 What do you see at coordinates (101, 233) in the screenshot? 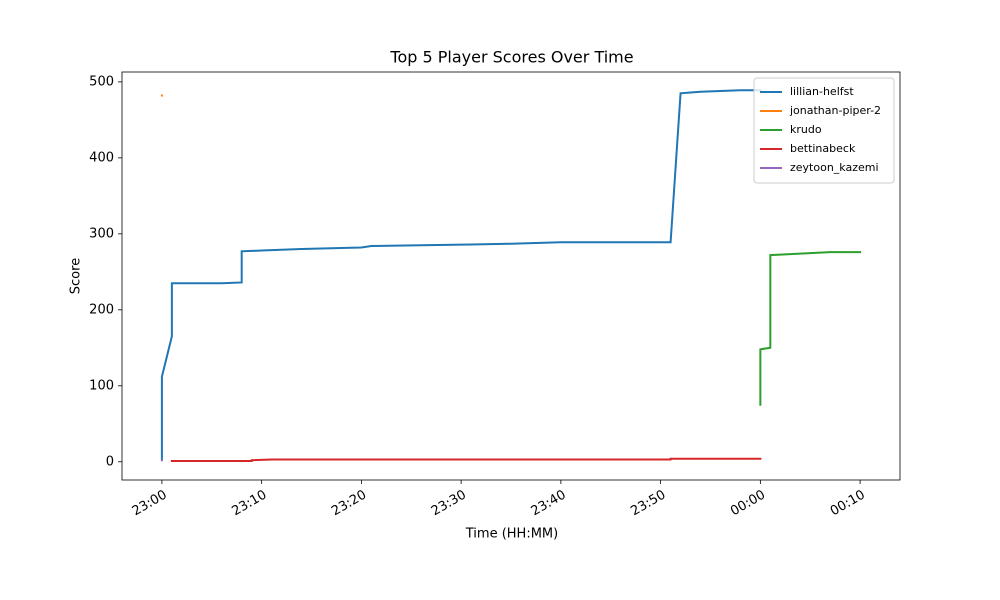
I see `y-tick-label: 300` at bounding box center [101, 233].